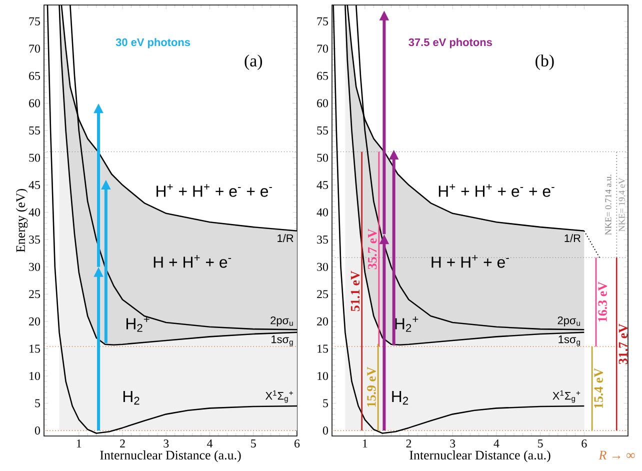 Image resolution: width=642 pixels, height=471 pixels. I want to click on text: 16.3 eV, so click(602, 302).